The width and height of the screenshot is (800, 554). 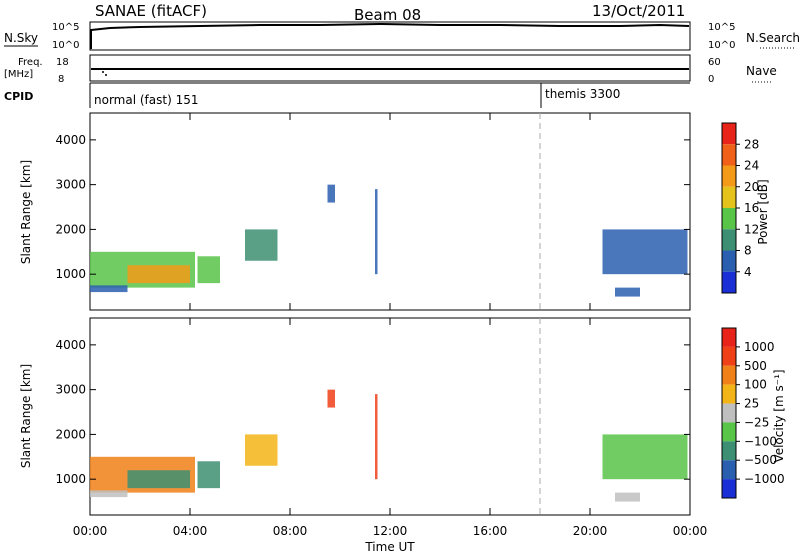 I want to click on freq-tick-top: 18, so click(x=62, y=62).